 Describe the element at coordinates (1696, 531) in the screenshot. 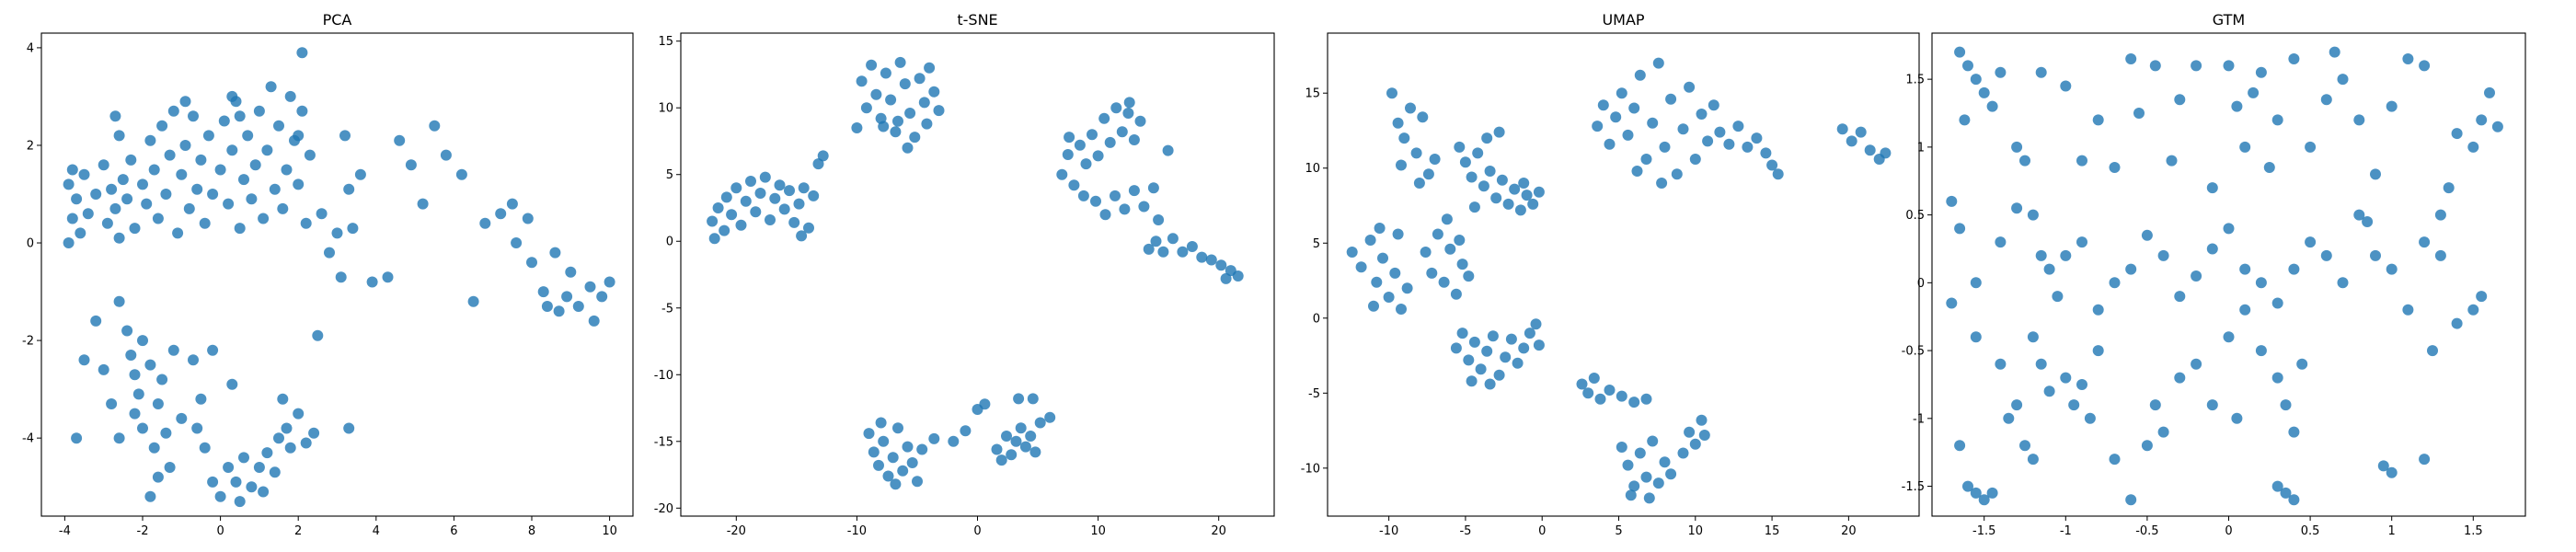

I see `x-tick-label: 10` at that location.